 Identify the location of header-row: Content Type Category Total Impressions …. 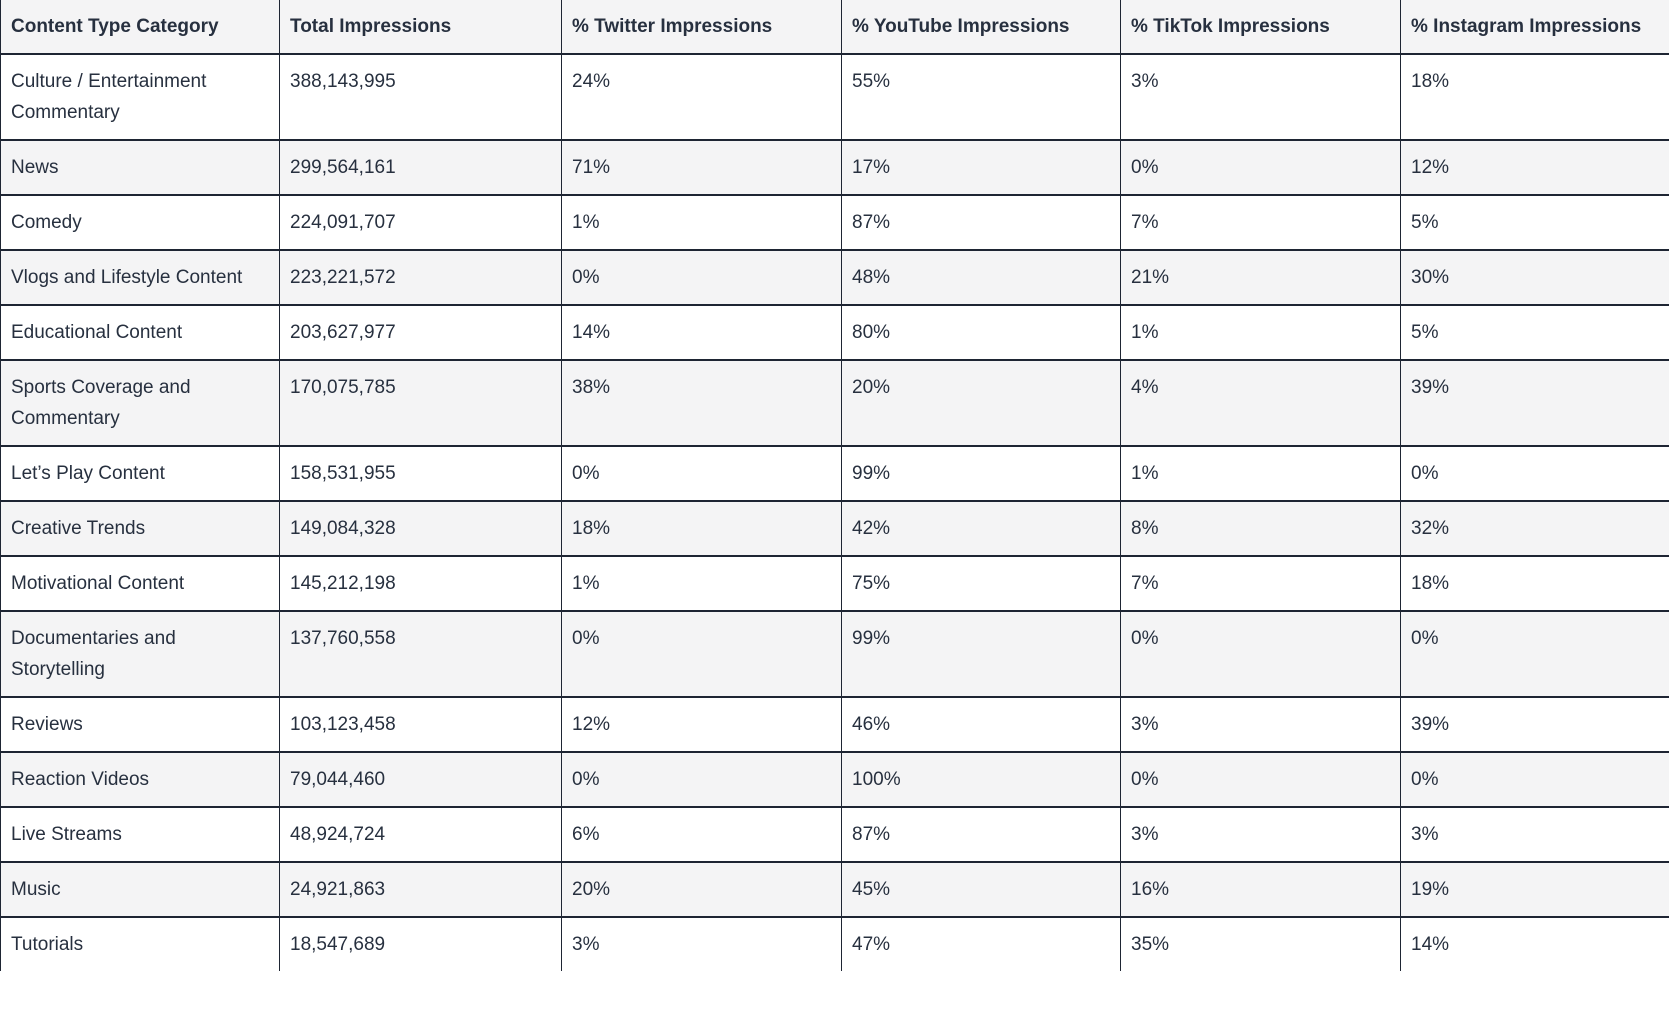
(834, 27).